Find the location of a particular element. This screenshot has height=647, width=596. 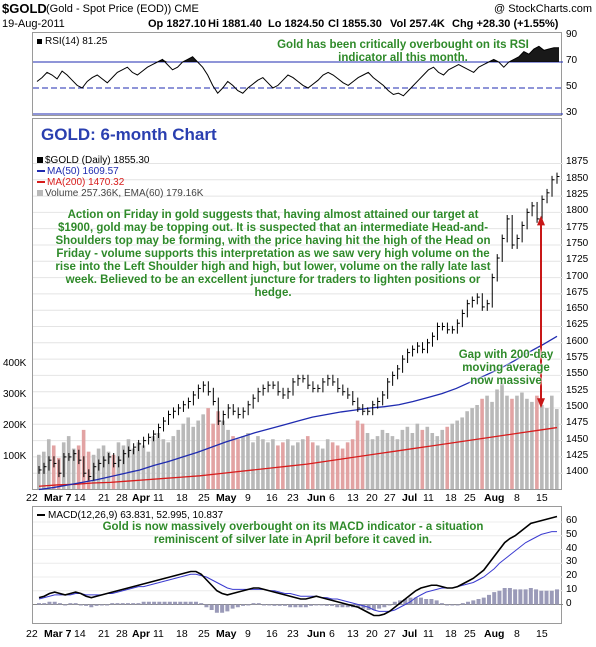

price-tick: 1800 is located at coordinates (577, 211).